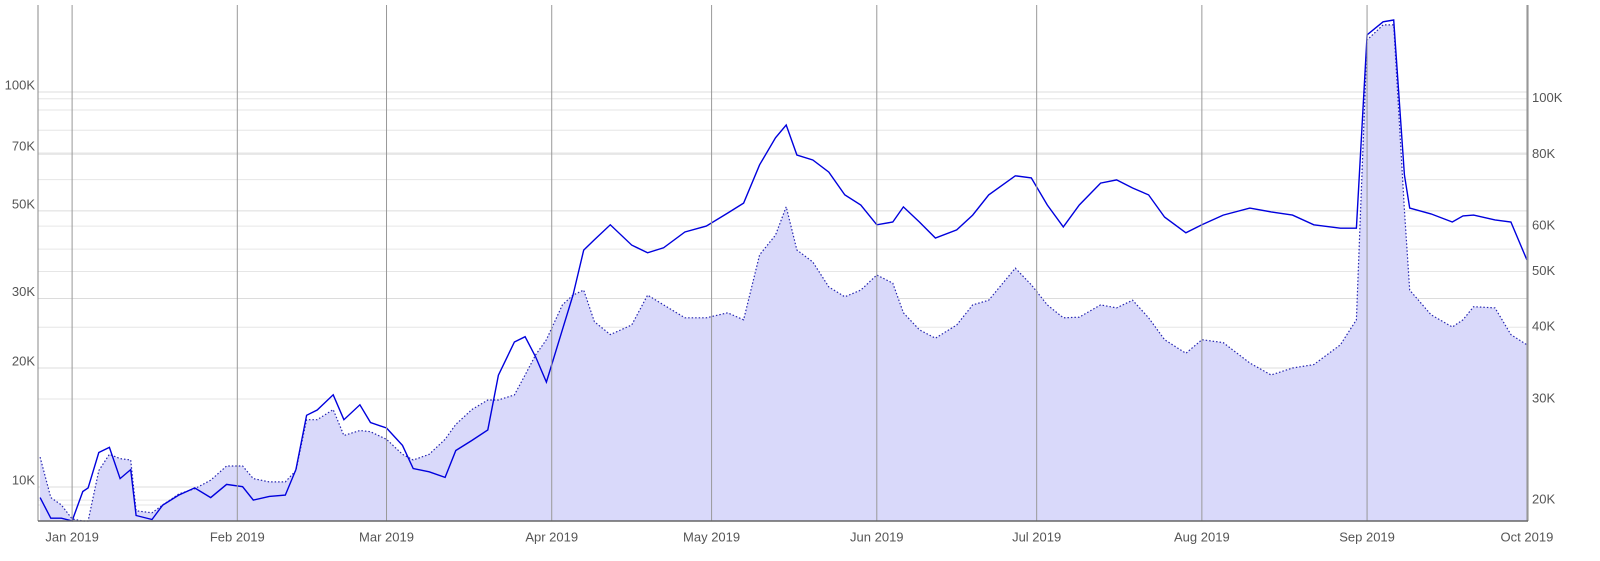  I want to click on y2-tick-label: 80K, so click(1543, 153).